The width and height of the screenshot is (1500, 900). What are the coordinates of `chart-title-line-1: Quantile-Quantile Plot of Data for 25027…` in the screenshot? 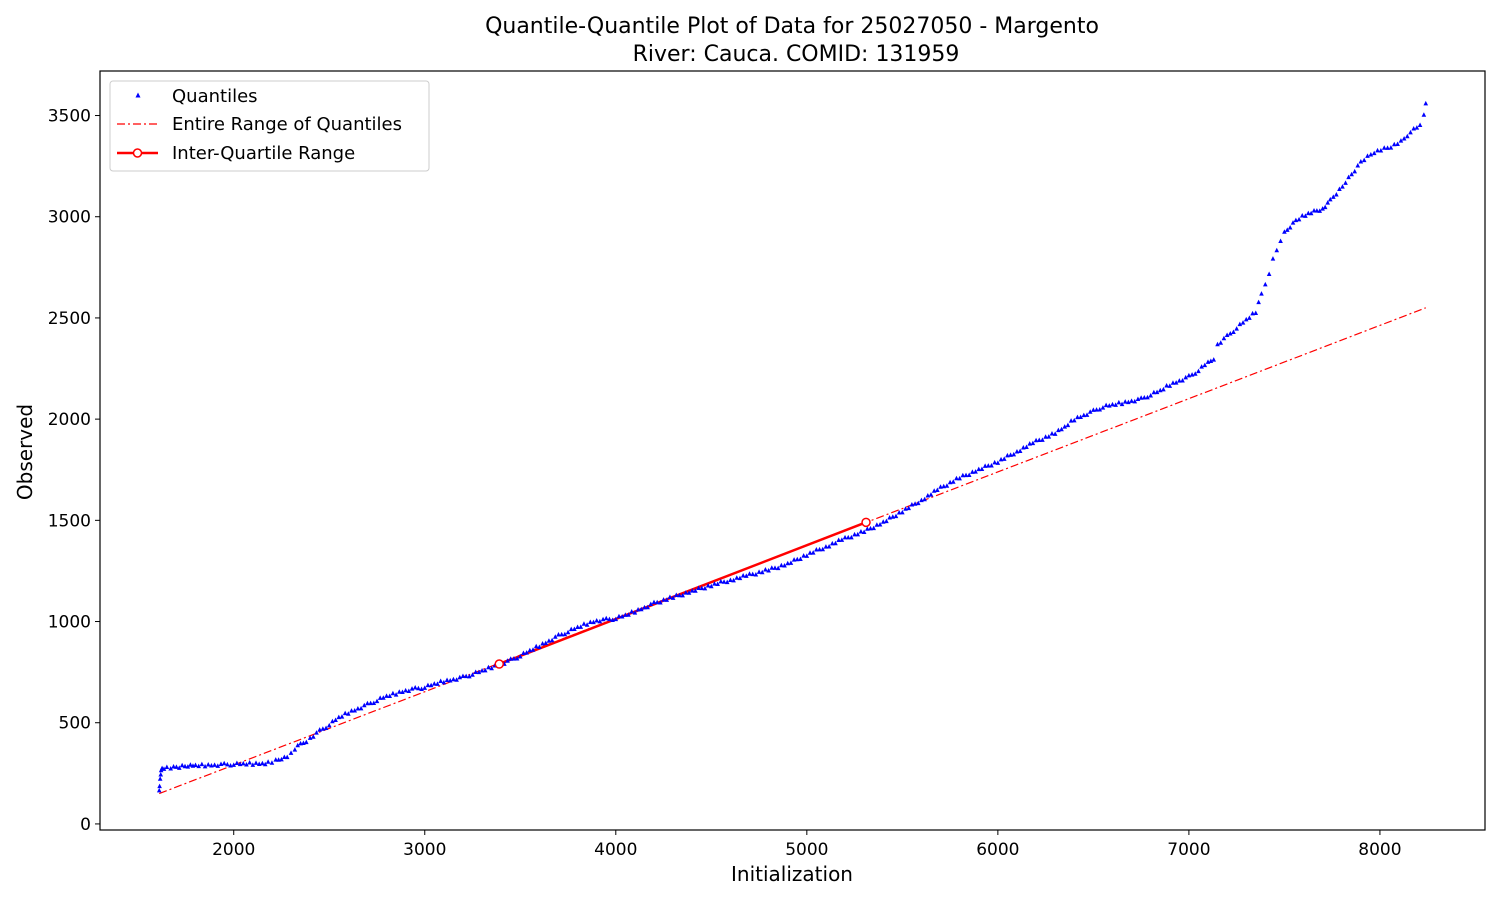 It's located at (792, 26).